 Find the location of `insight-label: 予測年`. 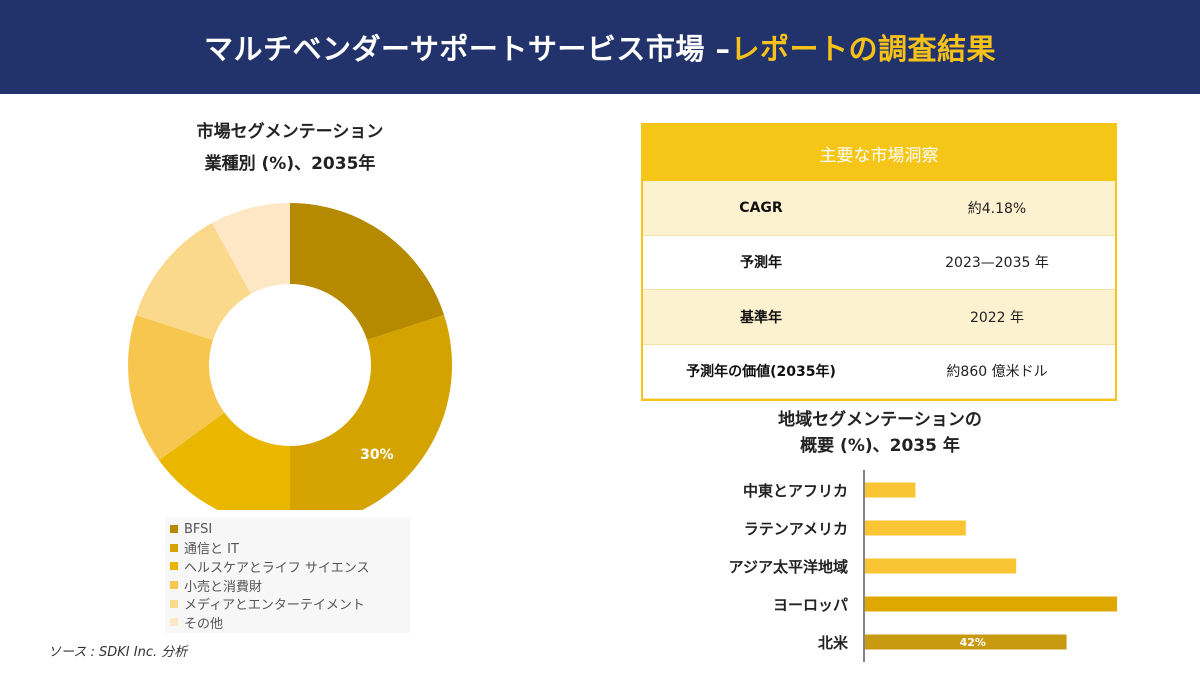

insight-label: 予測年 is located at coordinates (761, 263).